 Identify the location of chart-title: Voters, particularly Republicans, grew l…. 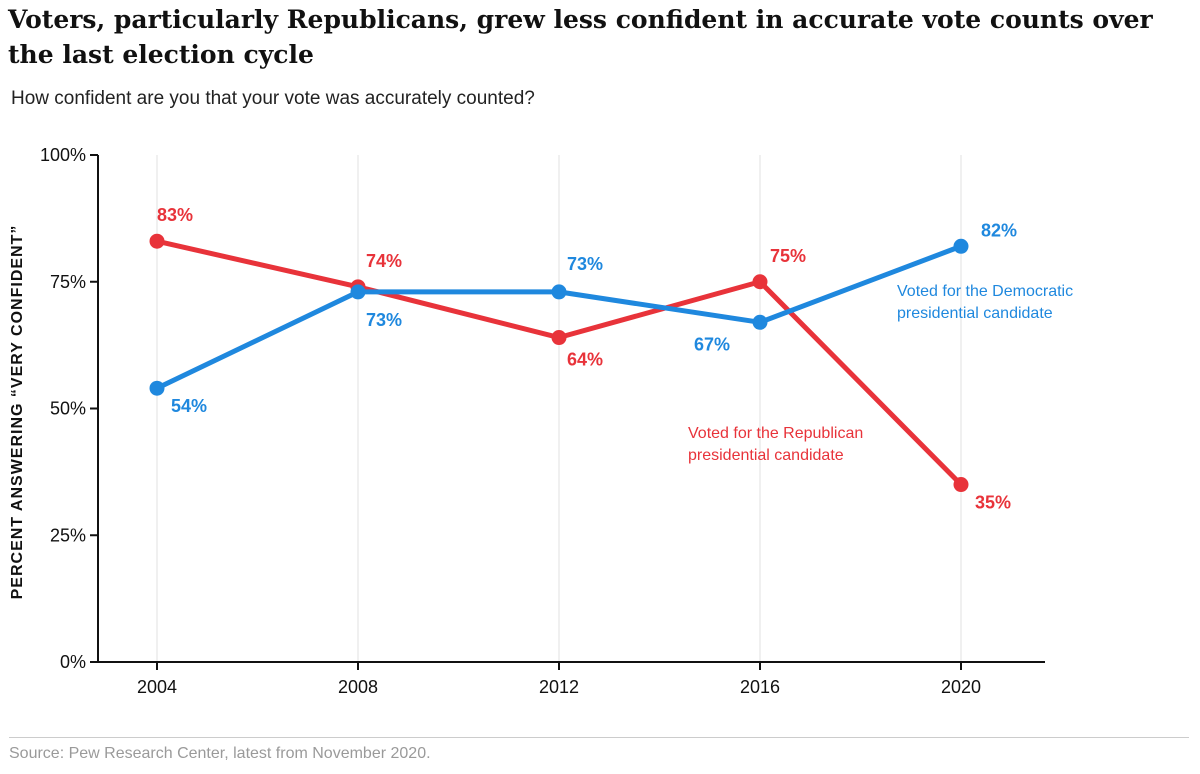
(580, 37).